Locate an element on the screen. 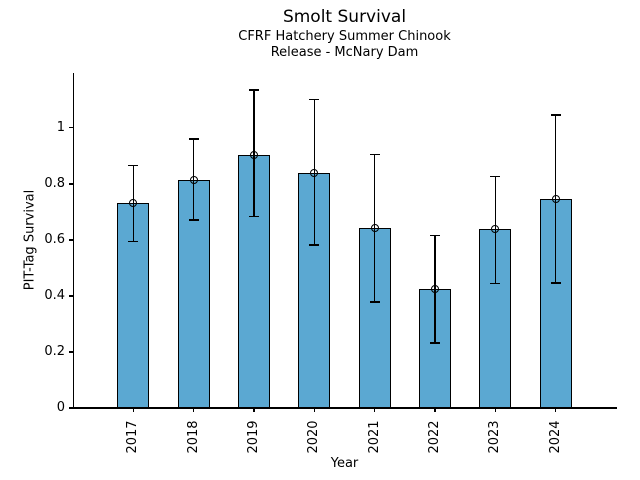  x-axis-label: Year is located at coordinates (344, 463).